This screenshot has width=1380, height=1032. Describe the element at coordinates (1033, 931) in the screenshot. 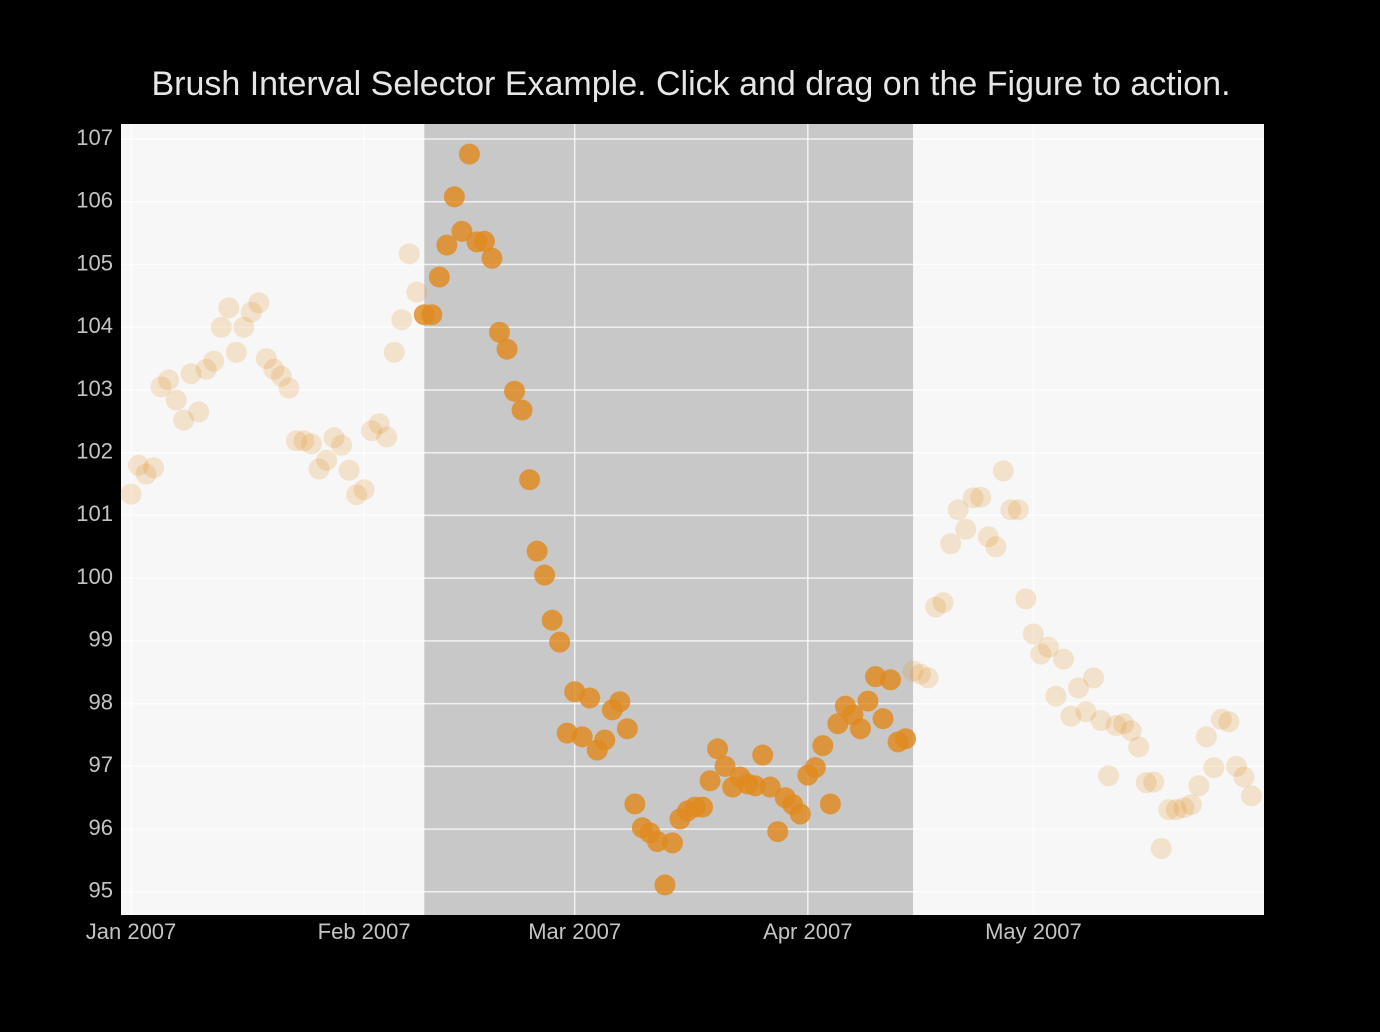

I see `x-tick-label: May 2007` at that location.